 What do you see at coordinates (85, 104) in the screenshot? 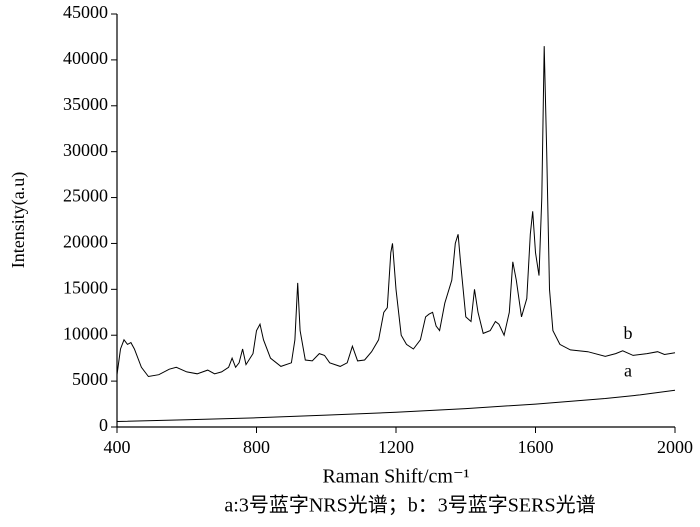
I see `y-tick-label: 35000` at bounding box center [85, 104].